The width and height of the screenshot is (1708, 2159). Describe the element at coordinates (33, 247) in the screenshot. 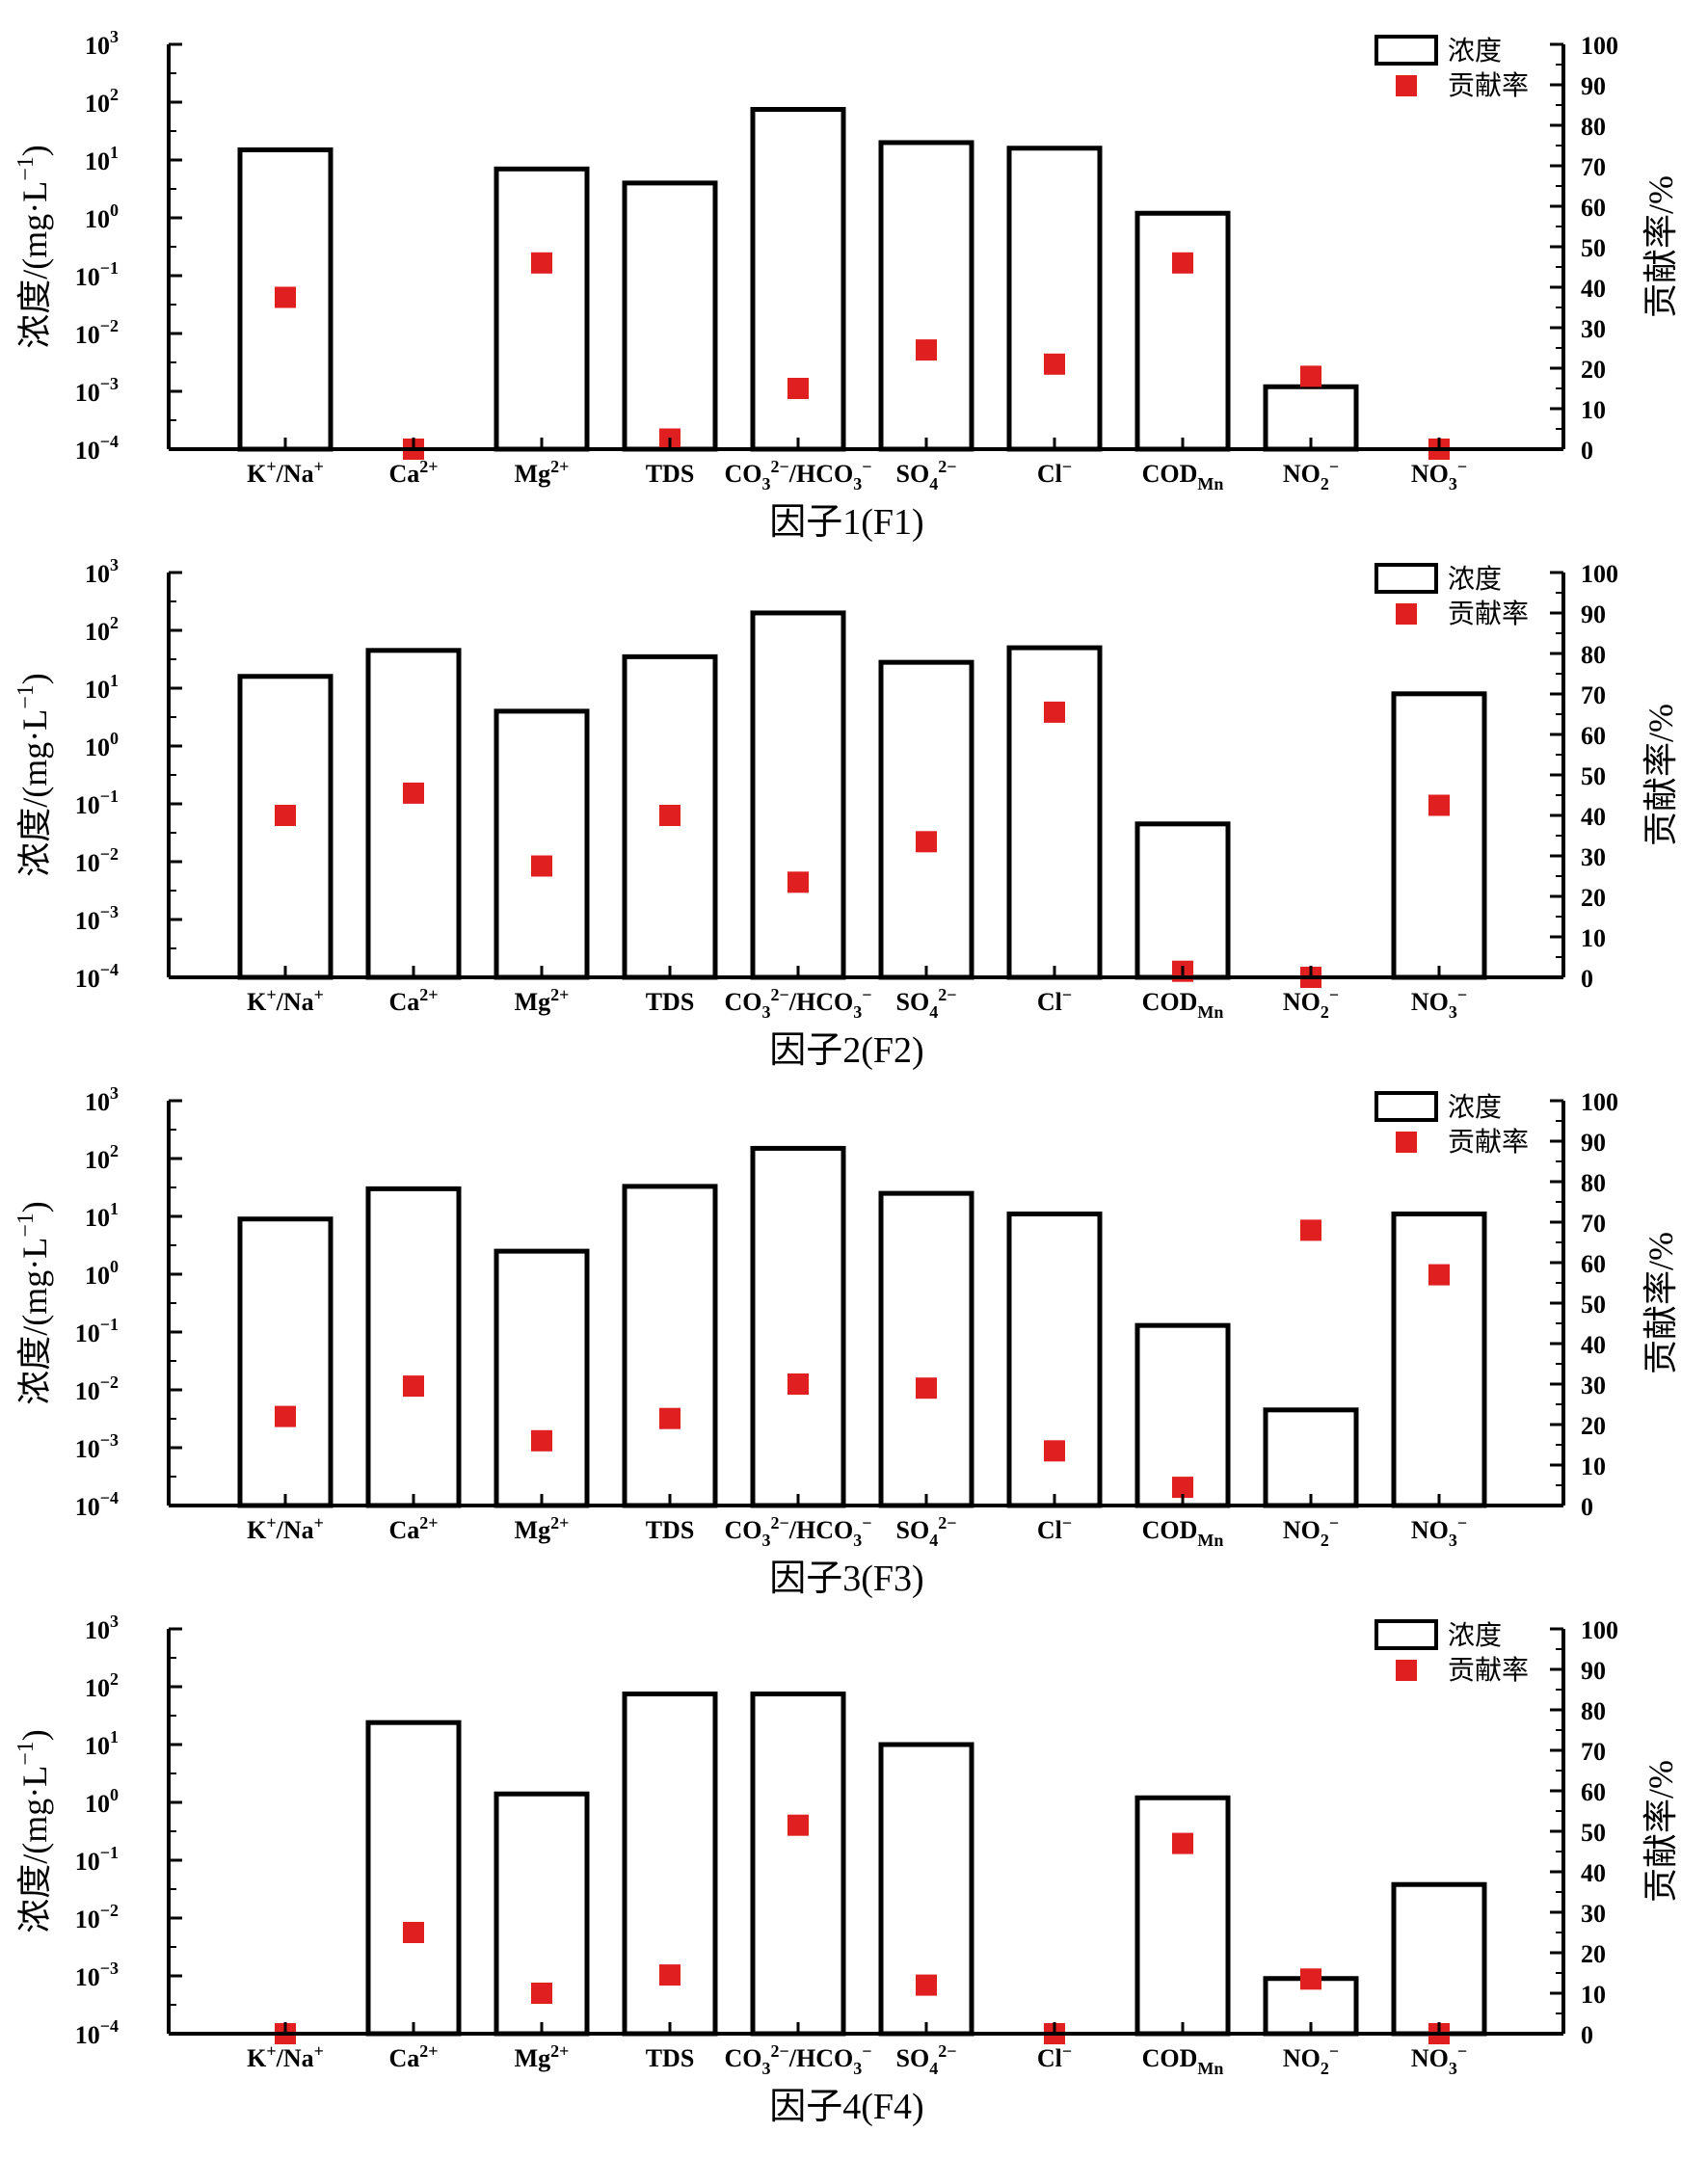

I see `left-axis-title: 浓度/(mg·L−1)` at that location.